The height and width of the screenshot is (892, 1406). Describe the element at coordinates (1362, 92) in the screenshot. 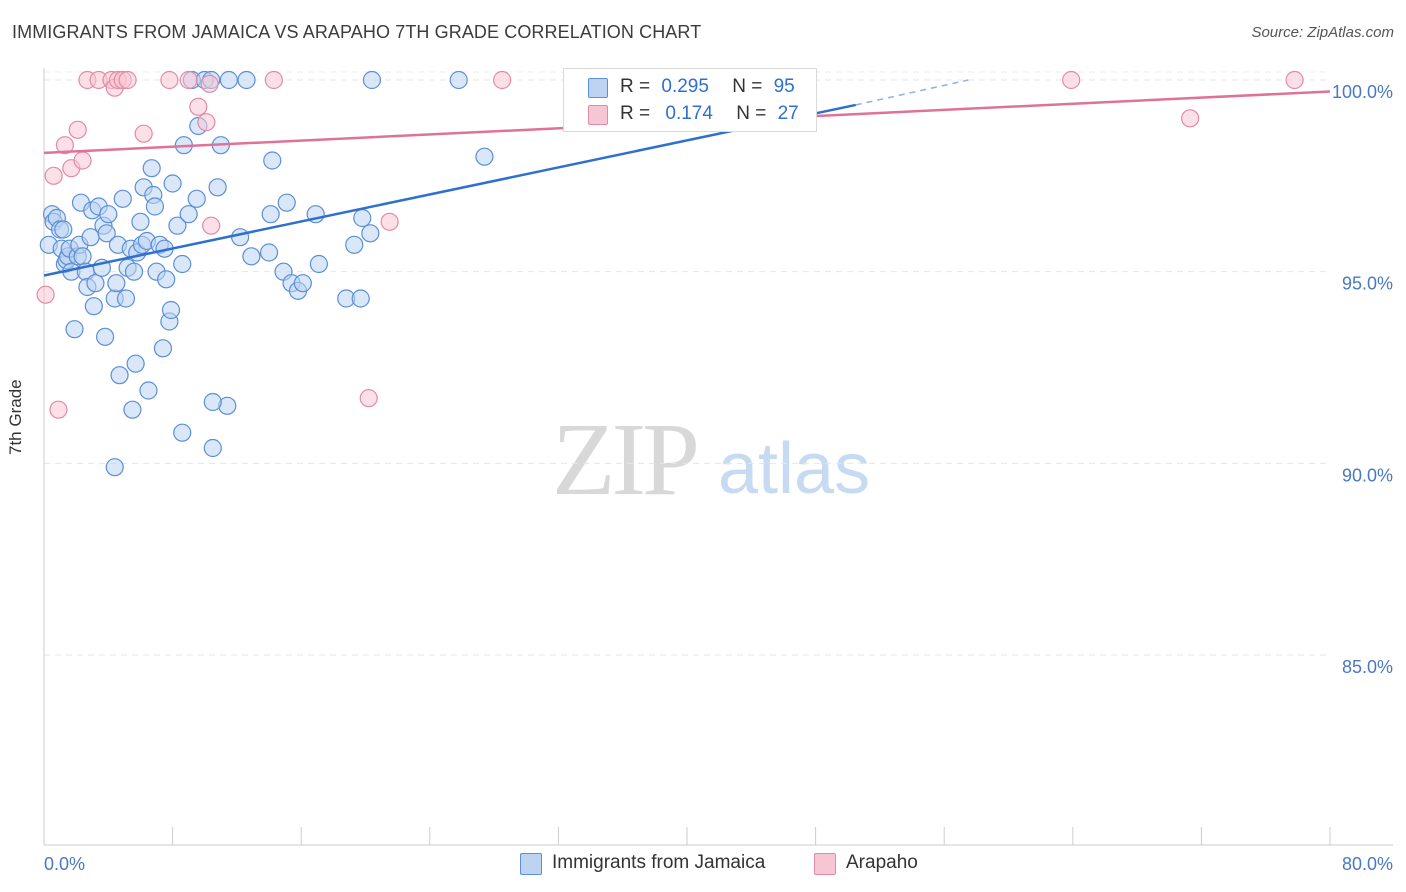

I see `y-tick-label: 100.0%` at that location.